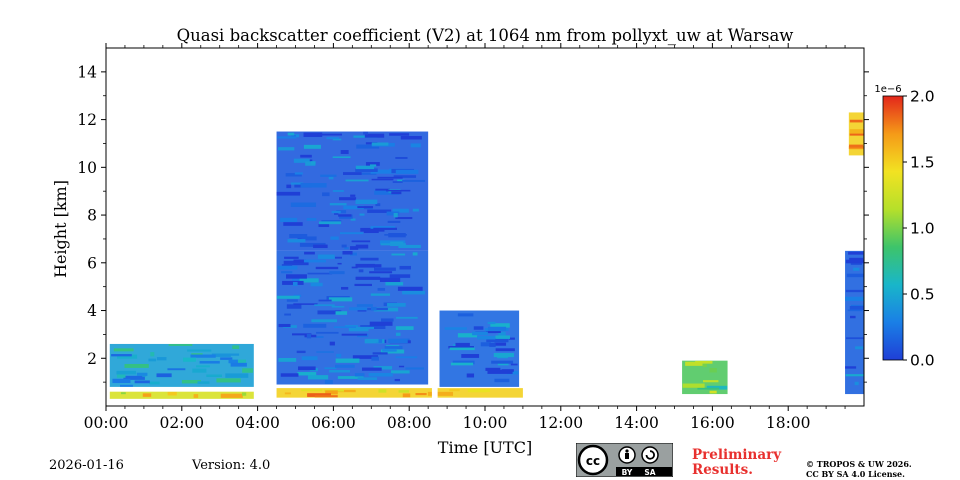 The image size is (960, 480). What do you see at coordinates (855, 474) in the screenshot?
I see `copyright-line-2: CC BY SA 4.0 License.` at bounding box center [855, 474].